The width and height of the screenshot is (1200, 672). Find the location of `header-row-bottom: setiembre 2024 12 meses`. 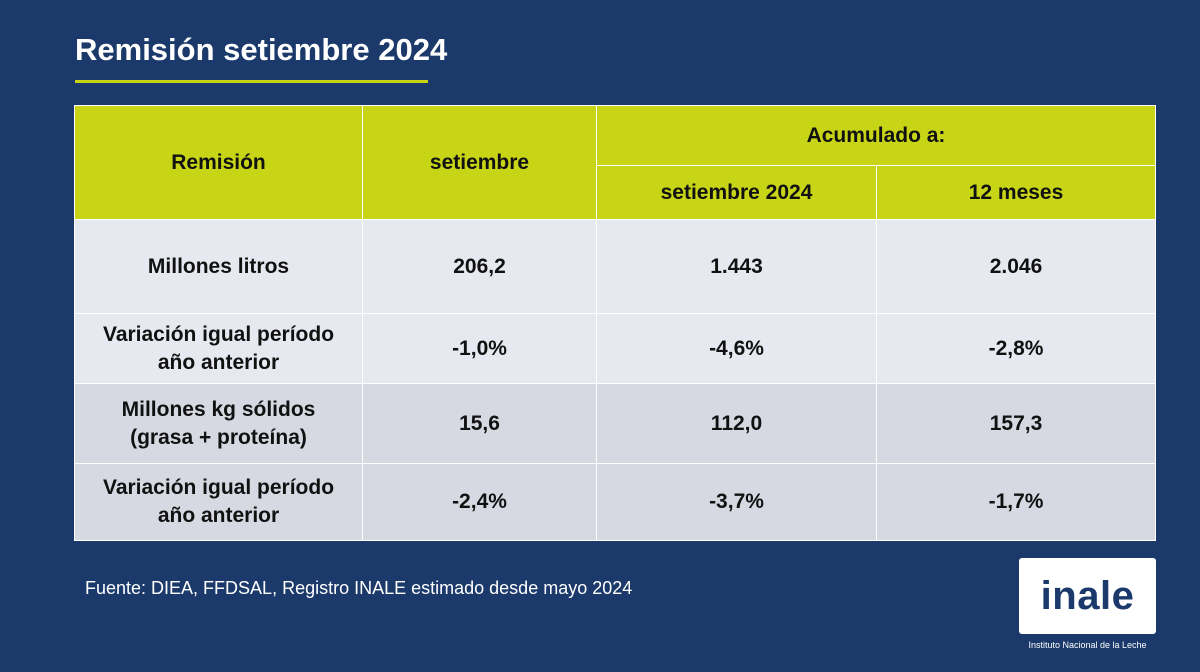

header-row-bottom: setiembre 2024 12 meses is located at coordinates (615, 192).